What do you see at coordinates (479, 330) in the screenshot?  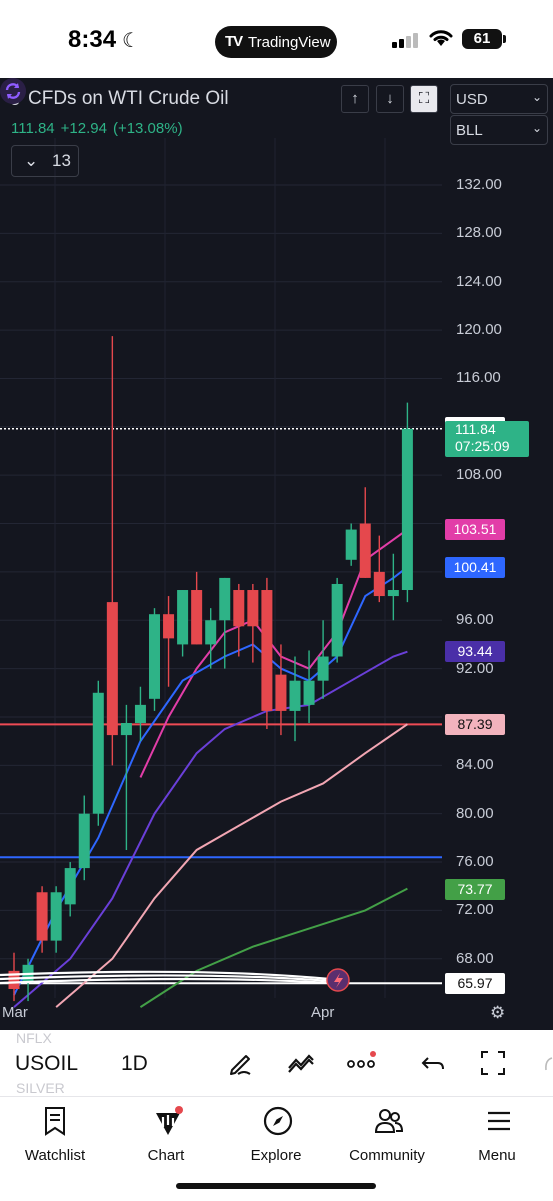 I see `price-axis-tick: 120.00` at bounding box center [479, 330].